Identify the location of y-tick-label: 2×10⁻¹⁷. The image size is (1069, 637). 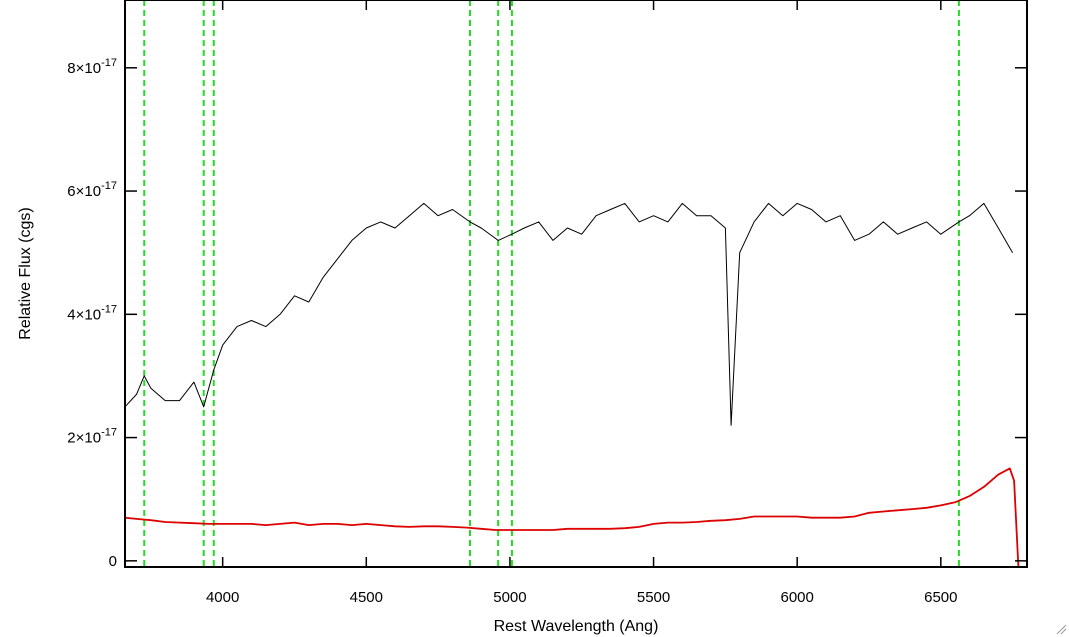
(92, 437).